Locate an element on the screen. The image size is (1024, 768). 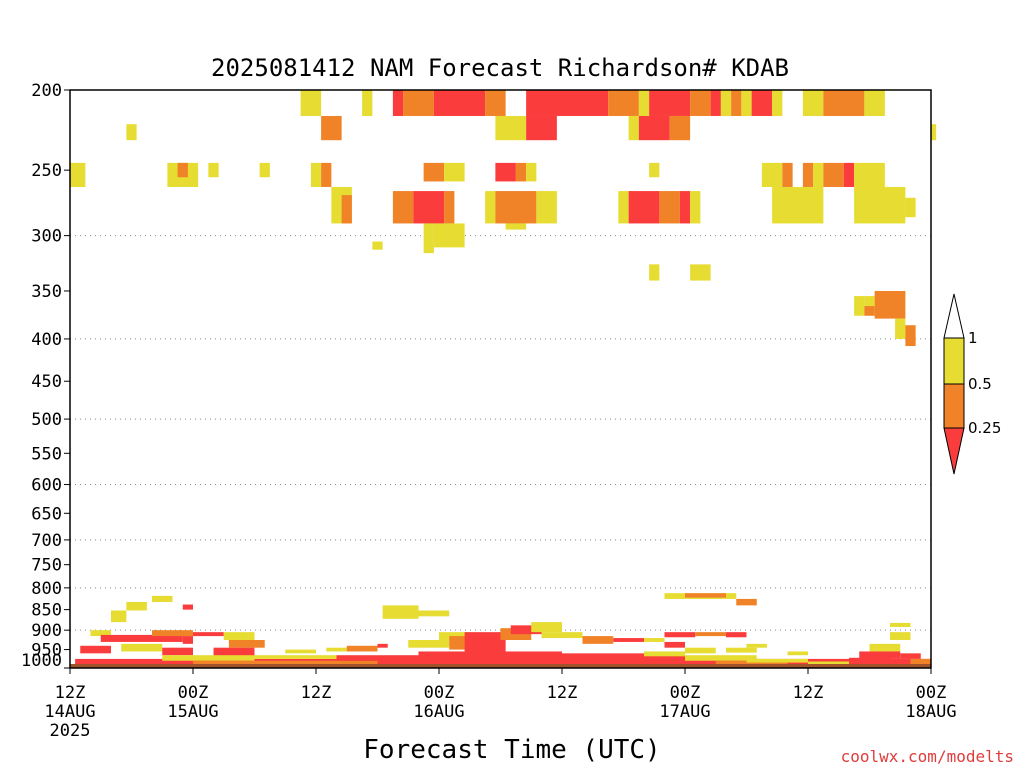
y-tick-label: 750 is located at coordinates (46, 566).